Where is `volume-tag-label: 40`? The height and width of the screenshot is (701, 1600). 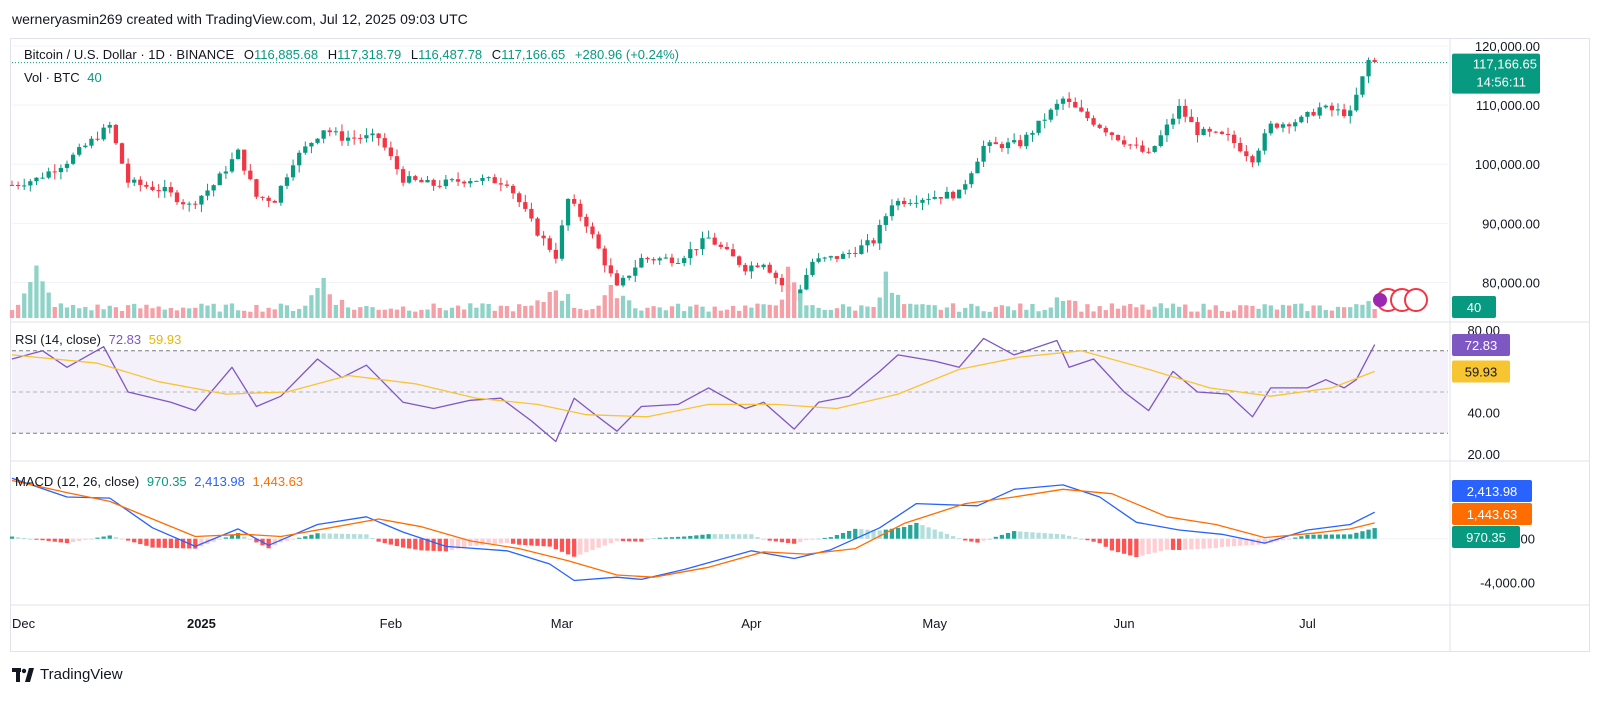 volume-tag-label: 40 is located at coordinates (1474, 307).